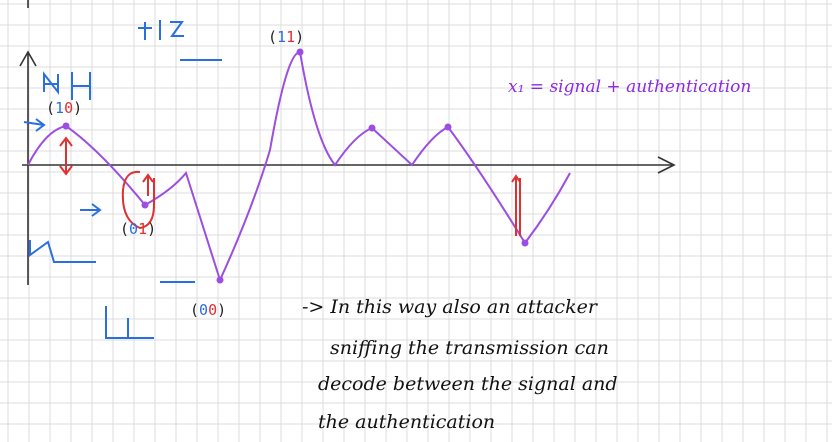  What do you see at coordinates (67, 85) in the screenshot?
I see `blue-symbol-nh` at bounding box center [67, 85].